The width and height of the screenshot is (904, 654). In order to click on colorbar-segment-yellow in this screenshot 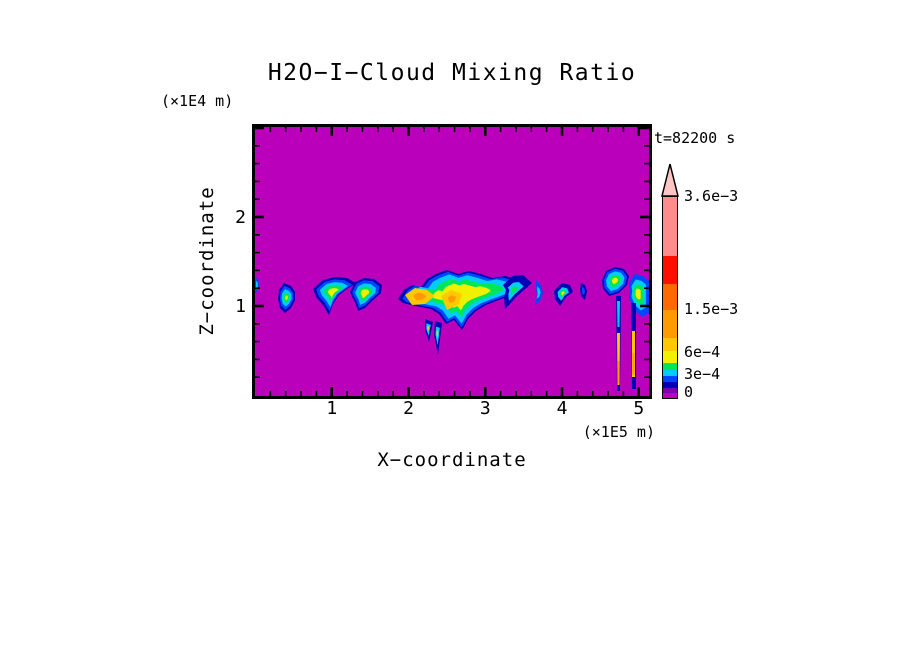, I will do `click(670, 357)`.